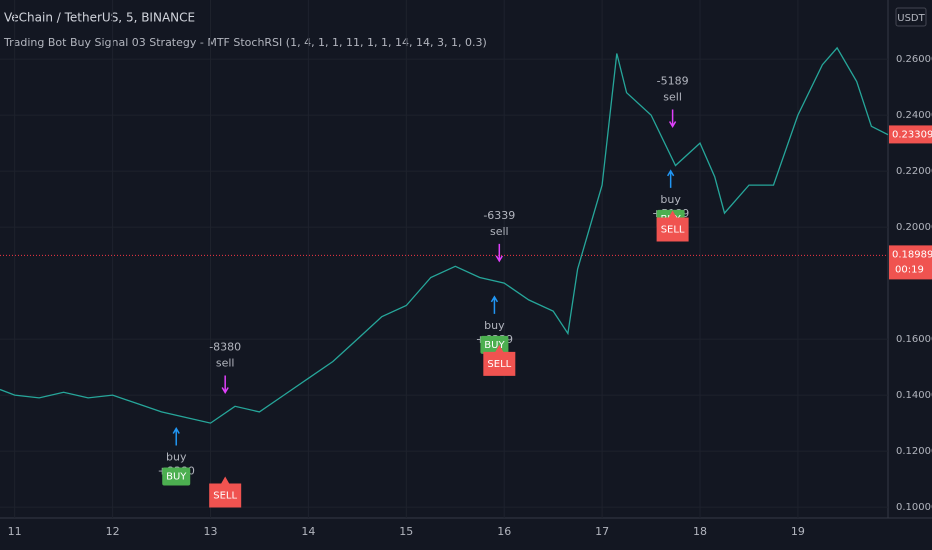 The image size is (932, 550). Describe the element at coordinates (499, 215) in the screenshot. I see `trade-pnl: -6339` at that location.